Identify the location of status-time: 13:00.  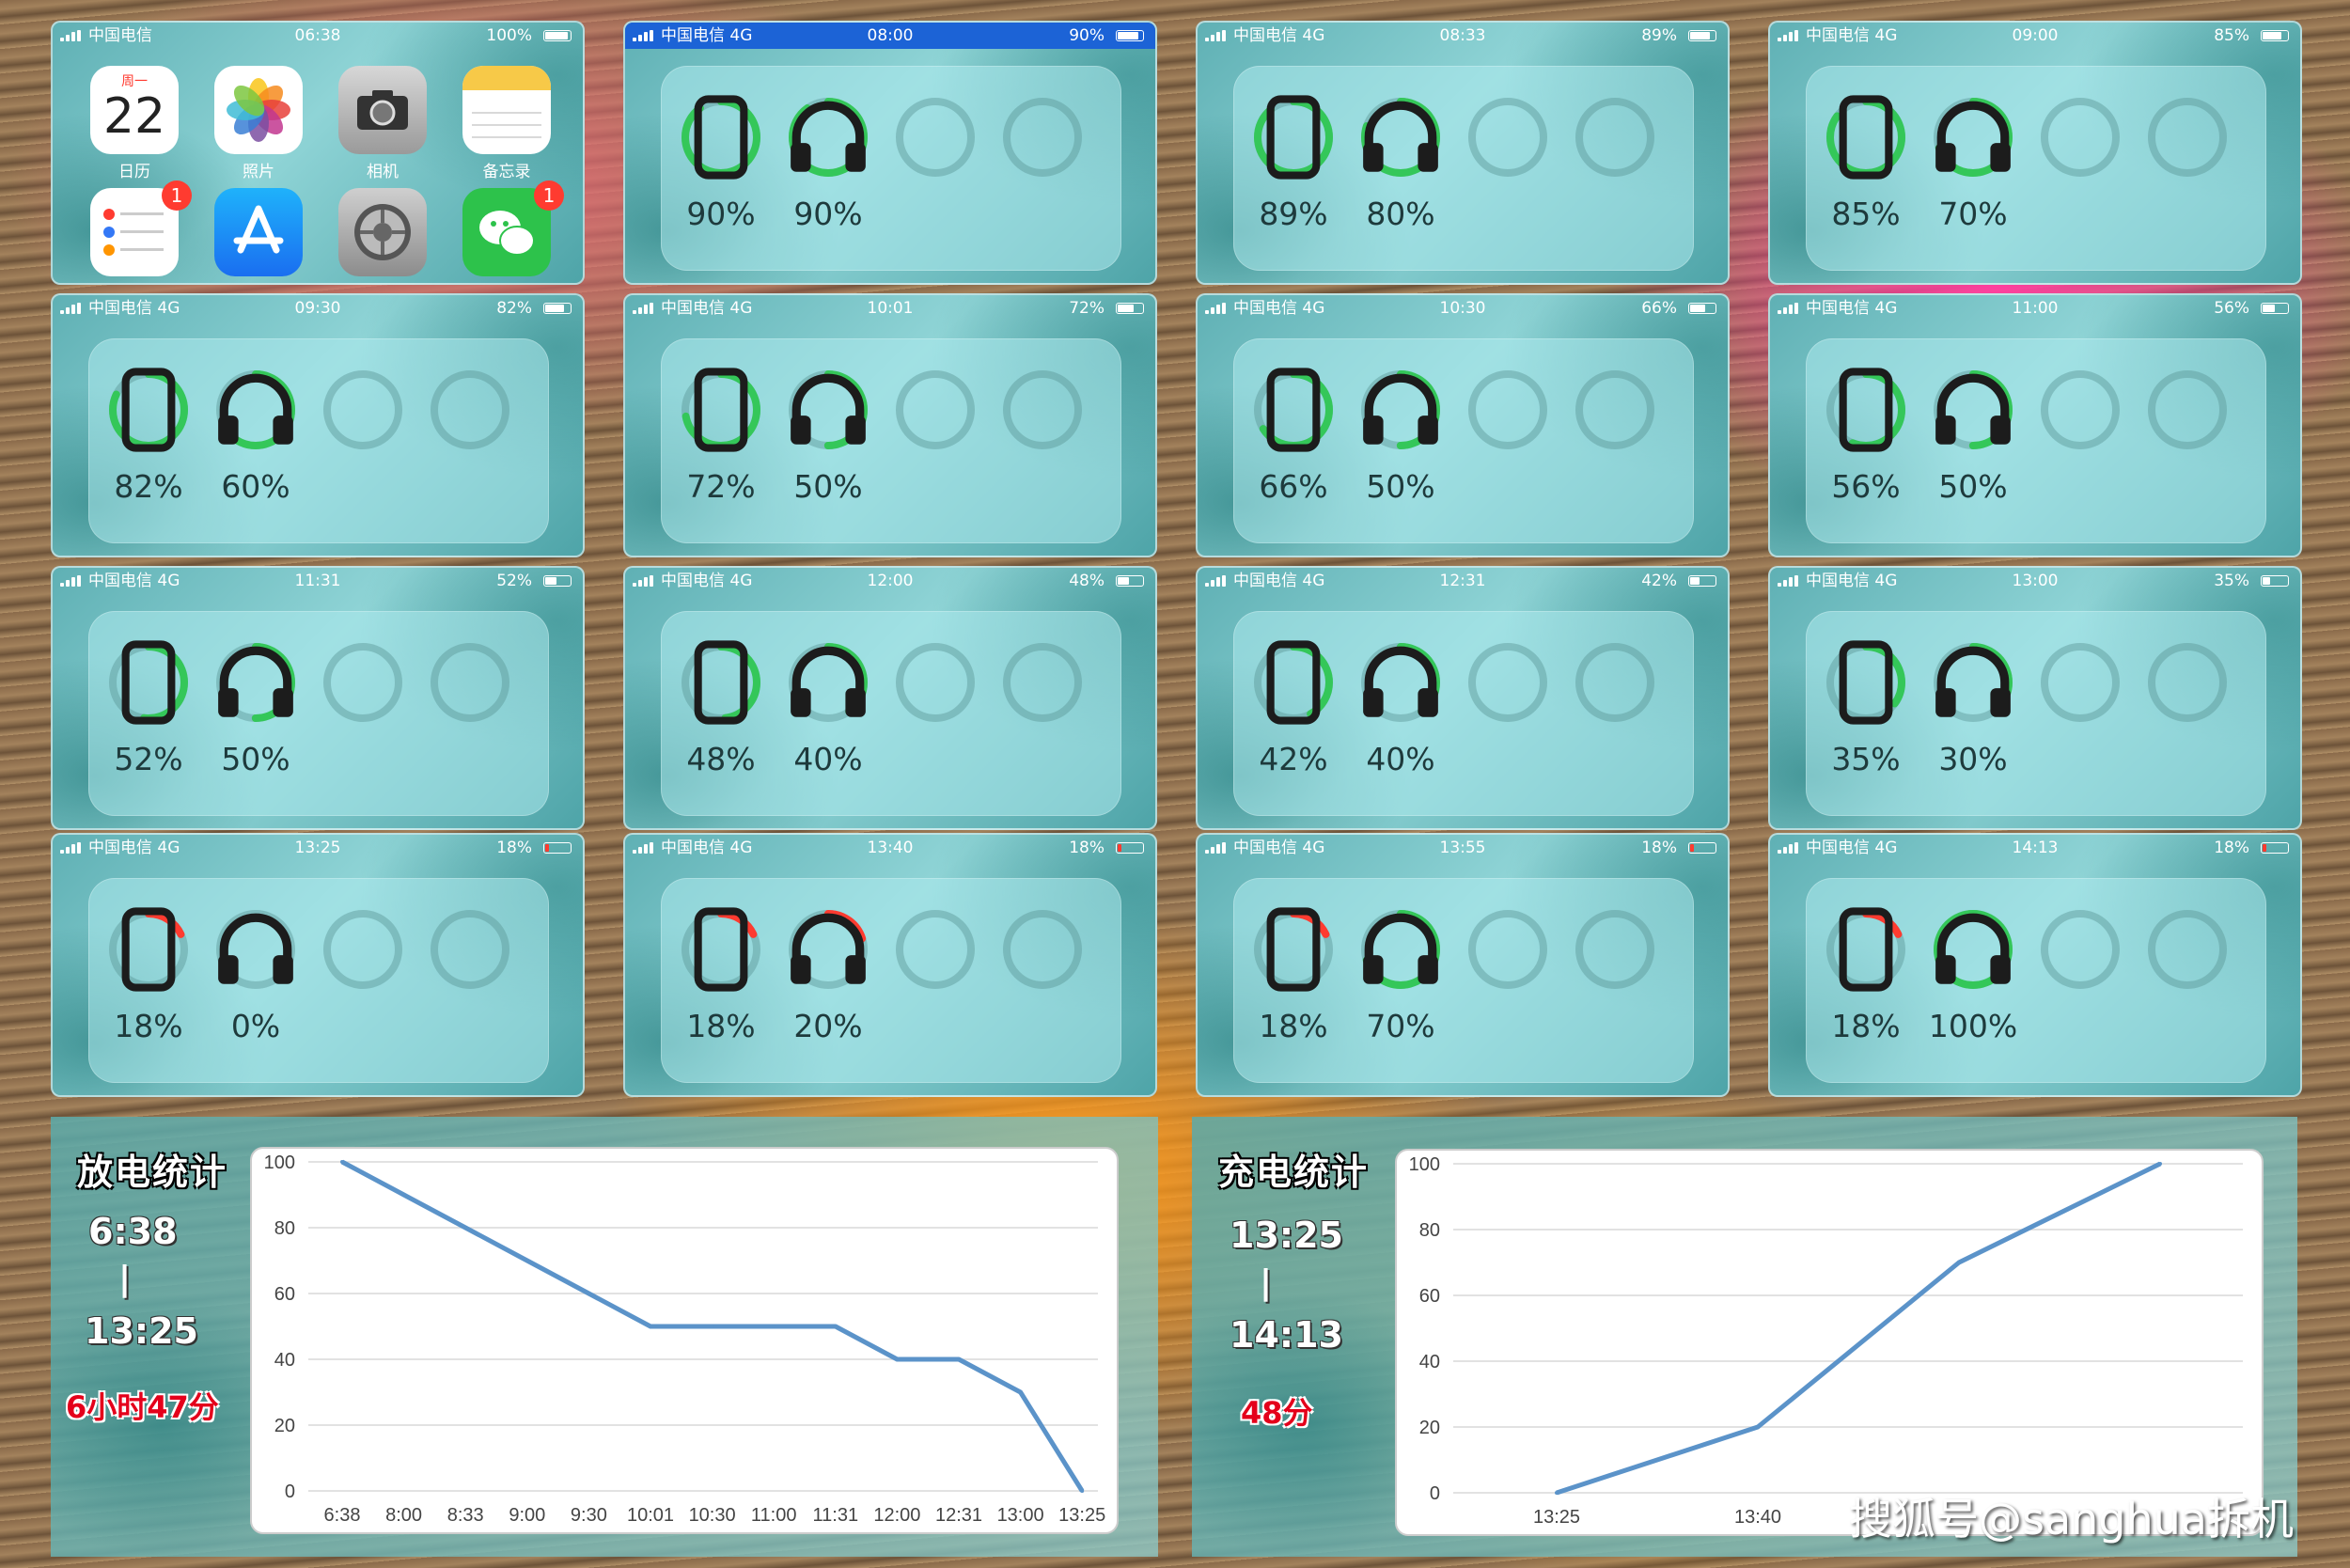
(2035, 581).